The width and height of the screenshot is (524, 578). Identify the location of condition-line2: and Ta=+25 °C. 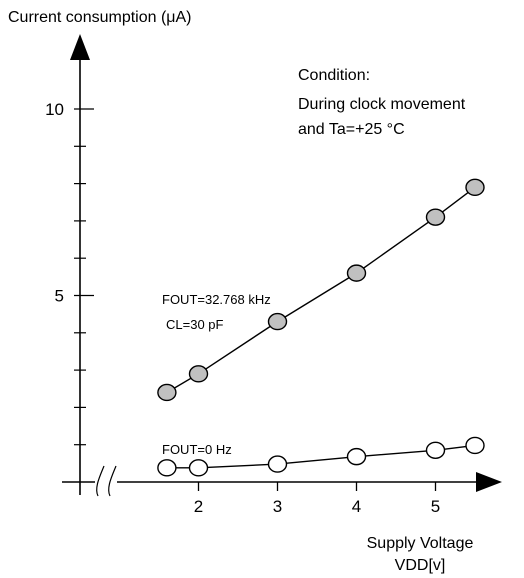
(351, 129).